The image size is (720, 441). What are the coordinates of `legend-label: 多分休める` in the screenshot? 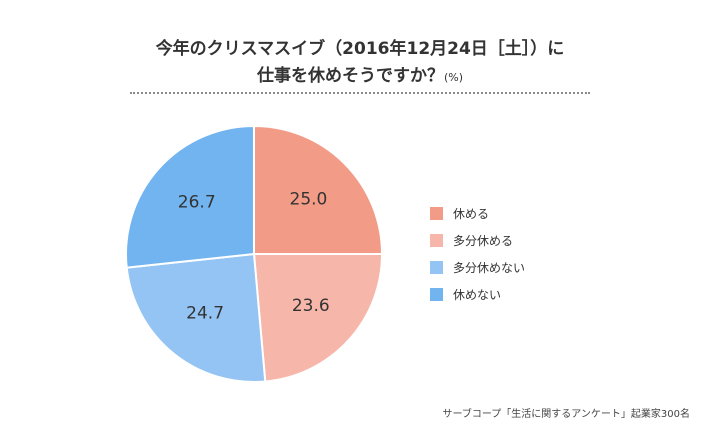 It's located at (483, 240).